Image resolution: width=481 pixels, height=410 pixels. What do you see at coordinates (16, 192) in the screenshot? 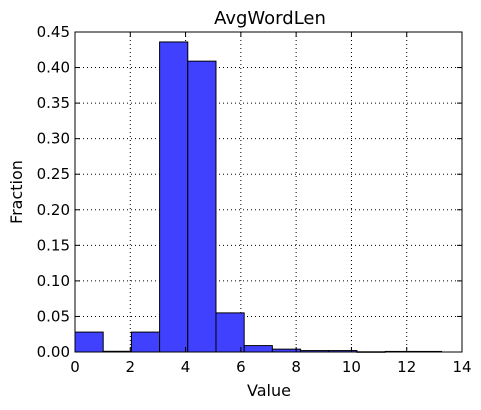
I see `y-axis-label: Fraction` at bounding box center [16, 192].